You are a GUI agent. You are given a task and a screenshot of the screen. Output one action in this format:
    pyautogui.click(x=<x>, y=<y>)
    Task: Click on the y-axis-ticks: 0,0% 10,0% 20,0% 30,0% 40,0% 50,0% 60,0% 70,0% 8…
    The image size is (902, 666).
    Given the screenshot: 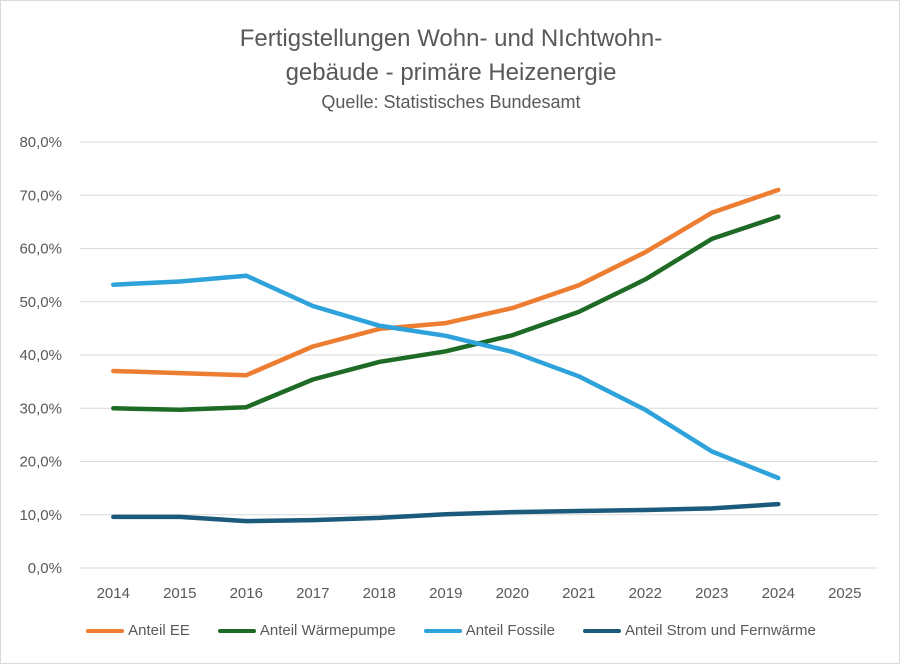 What is the action you would take?
    pyautogui.click(x=40, y=355)
    